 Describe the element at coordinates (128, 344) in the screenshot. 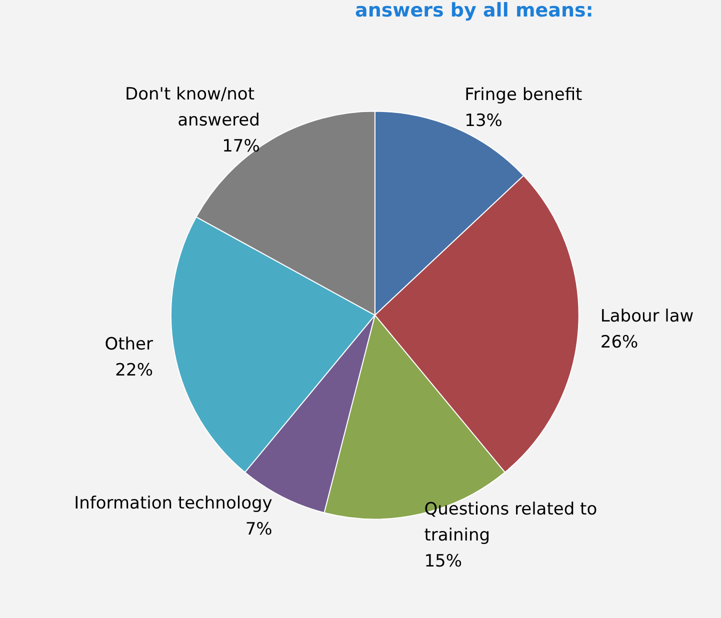

I see `slice-label: Other` at that location.